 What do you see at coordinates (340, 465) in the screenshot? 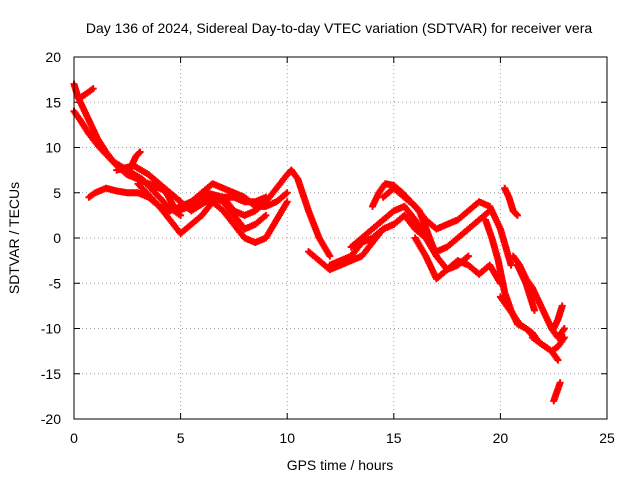
I see `x-axis-label: GPS time / hours` at bounding box center [340, 465].